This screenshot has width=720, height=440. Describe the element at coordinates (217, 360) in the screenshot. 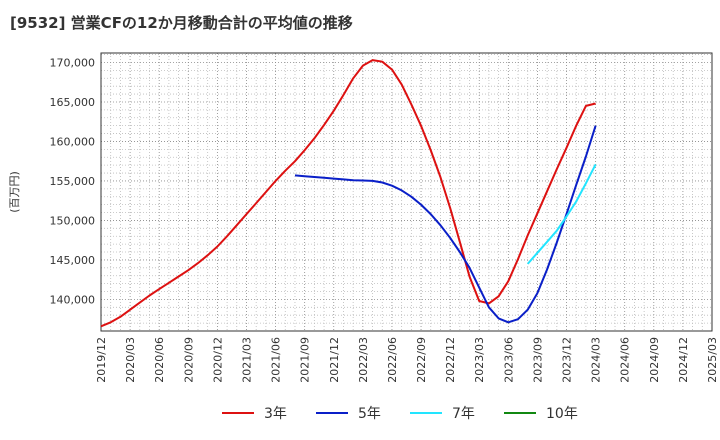

I see `x-tick-label: 2020/12` at that location.